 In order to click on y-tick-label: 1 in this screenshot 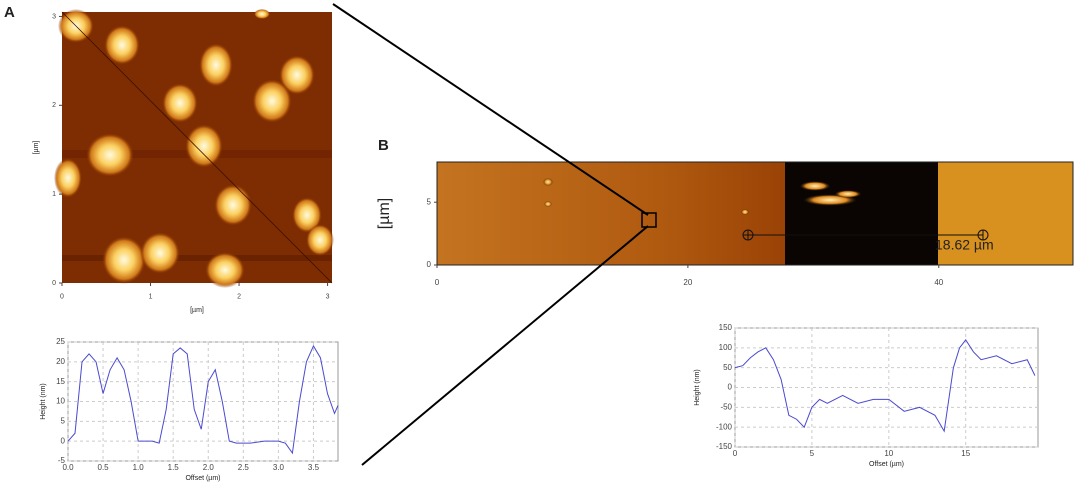, I will do `click(54, 194)`.